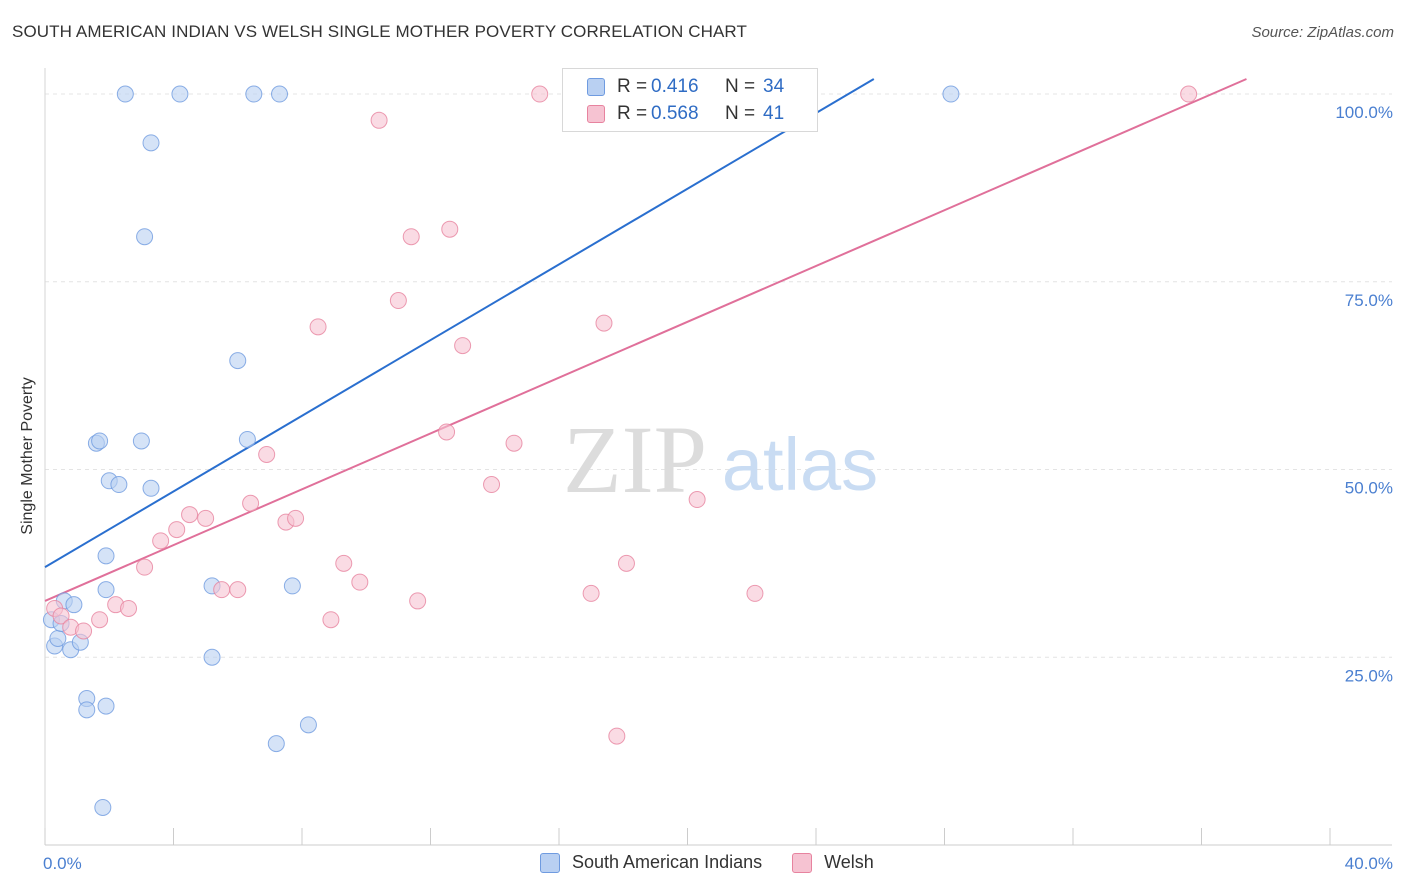 The image size is (1406, 892). Describe the element at coordinates (667, 862) in the screenshot. I see `series-name: South American Indians` at that location.